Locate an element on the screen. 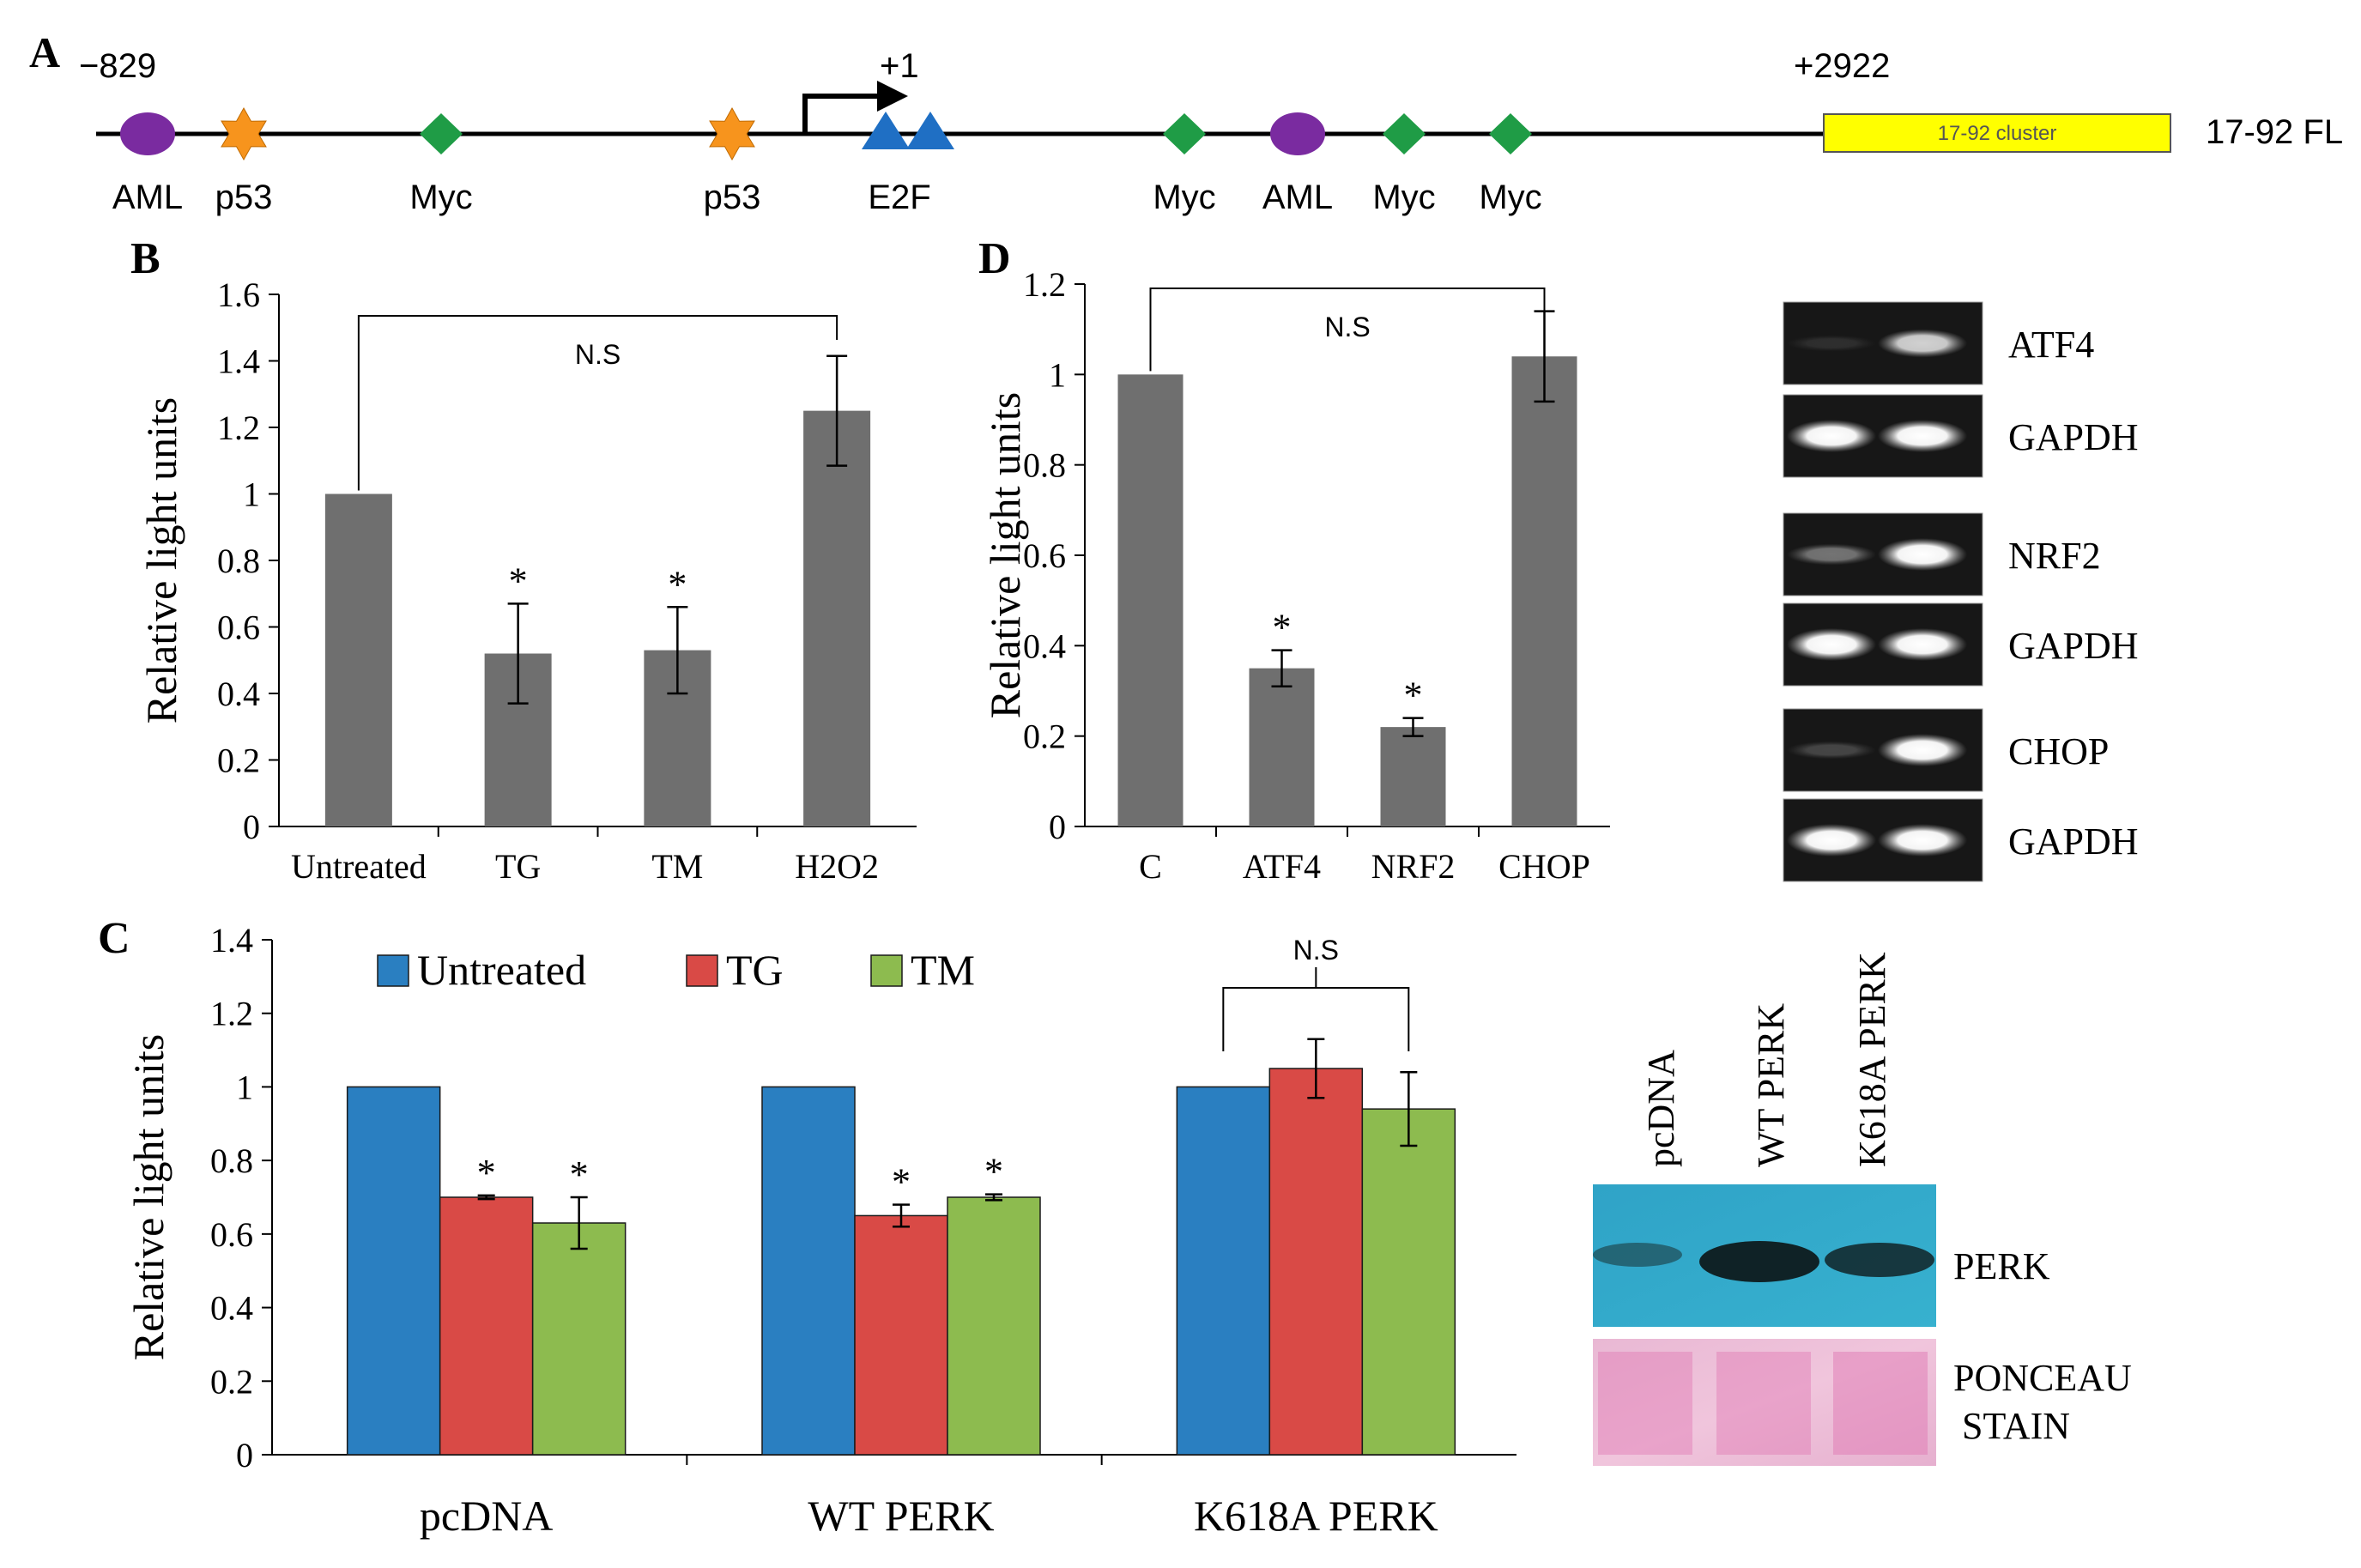  site-myc-8: Myc is located at coordinates (1404, 164).